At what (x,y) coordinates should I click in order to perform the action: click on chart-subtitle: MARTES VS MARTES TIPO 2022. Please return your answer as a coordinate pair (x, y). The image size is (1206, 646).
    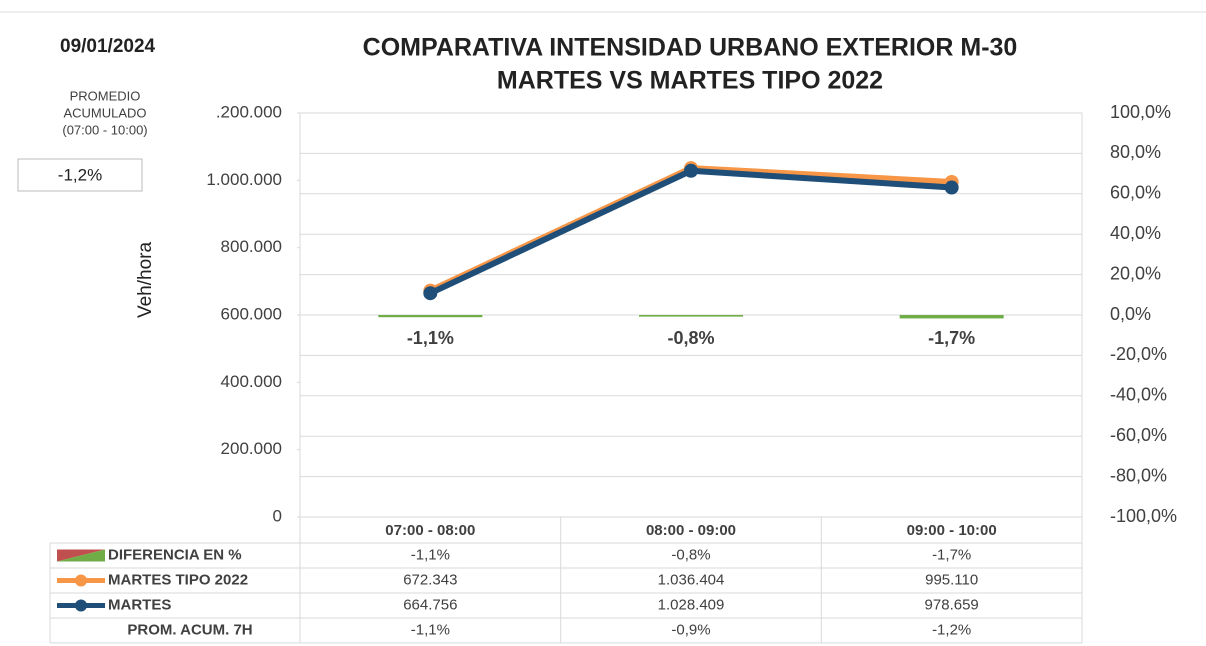
    Looking at the image, I should click on (690, 81).